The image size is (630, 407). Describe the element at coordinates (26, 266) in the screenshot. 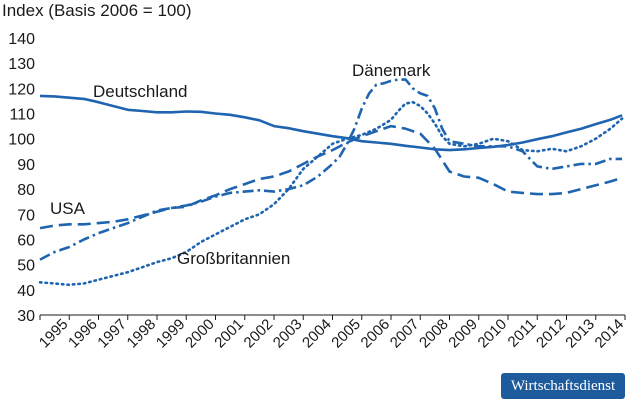

I see `y-tick-label: 50` at that location.